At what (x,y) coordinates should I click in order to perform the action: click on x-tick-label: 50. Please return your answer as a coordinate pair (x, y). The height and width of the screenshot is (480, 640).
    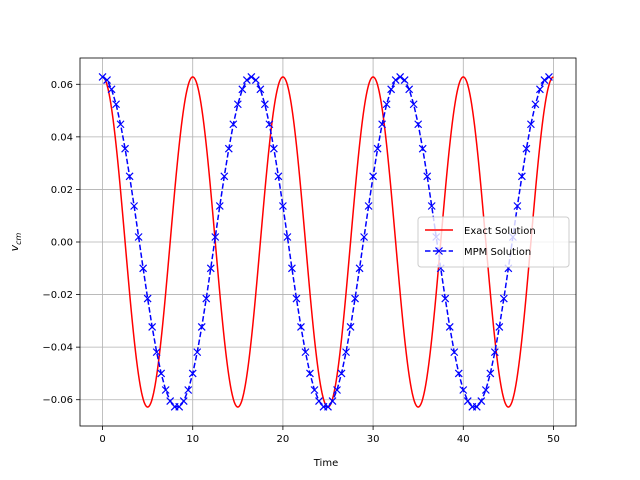
    Looking at the image, I should click on (553, 439).